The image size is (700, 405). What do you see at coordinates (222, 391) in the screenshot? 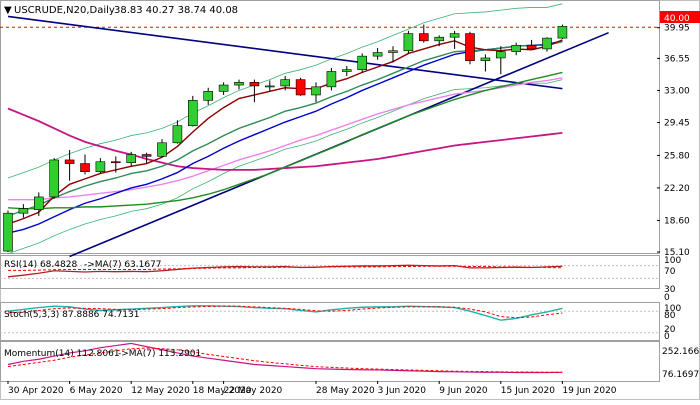
I see `date-tick-label: 18 May 2020` at bounding box center [222, 391].